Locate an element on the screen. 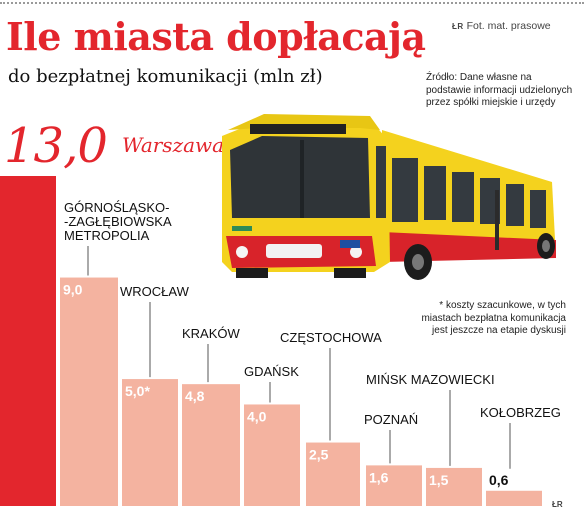  category-label-4: KRAKÓW is located at coordinates (211, 333).